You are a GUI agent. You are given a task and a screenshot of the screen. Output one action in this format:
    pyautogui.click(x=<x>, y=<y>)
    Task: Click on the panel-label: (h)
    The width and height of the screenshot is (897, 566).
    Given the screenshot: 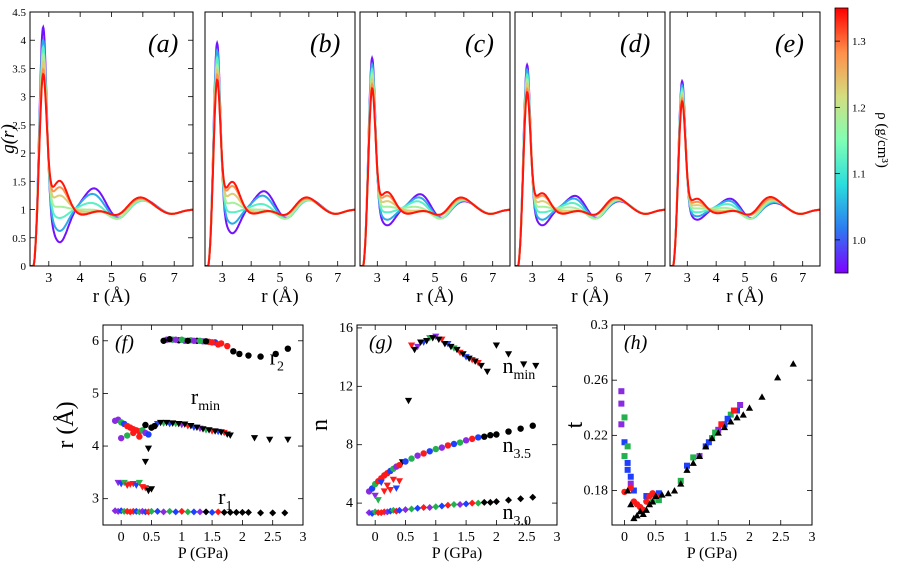 What is the action you would take?
    pyautogui.click(x=636, y=343)
    